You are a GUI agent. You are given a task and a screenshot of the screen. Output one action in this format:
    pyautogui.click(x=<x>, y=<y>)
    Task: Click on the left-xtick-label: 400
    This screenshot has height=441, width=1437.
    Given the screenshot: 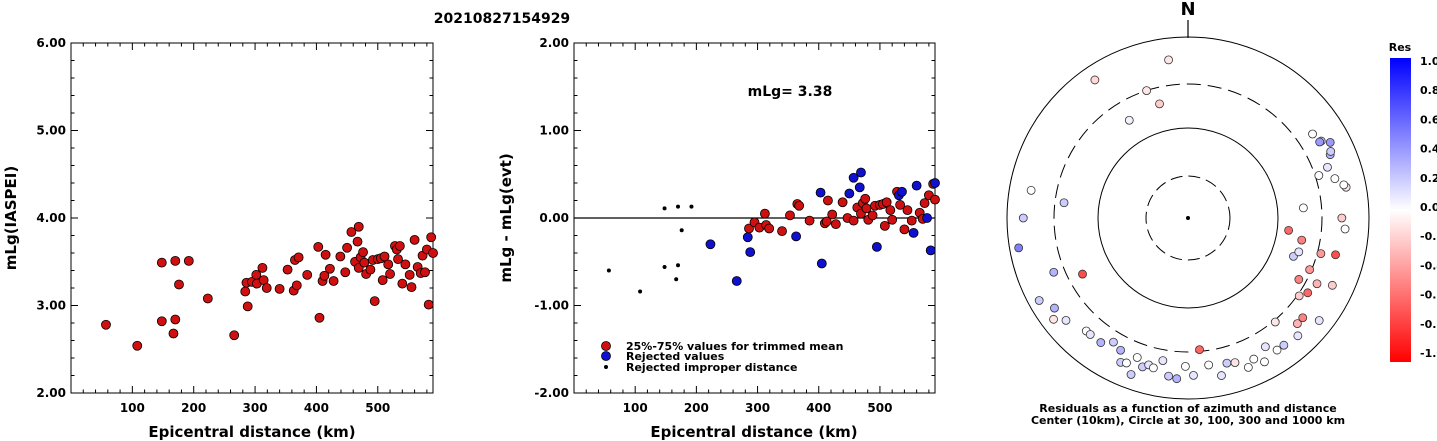 What is the action you would take?
    pyautogui.click(x=316, y=408)
    